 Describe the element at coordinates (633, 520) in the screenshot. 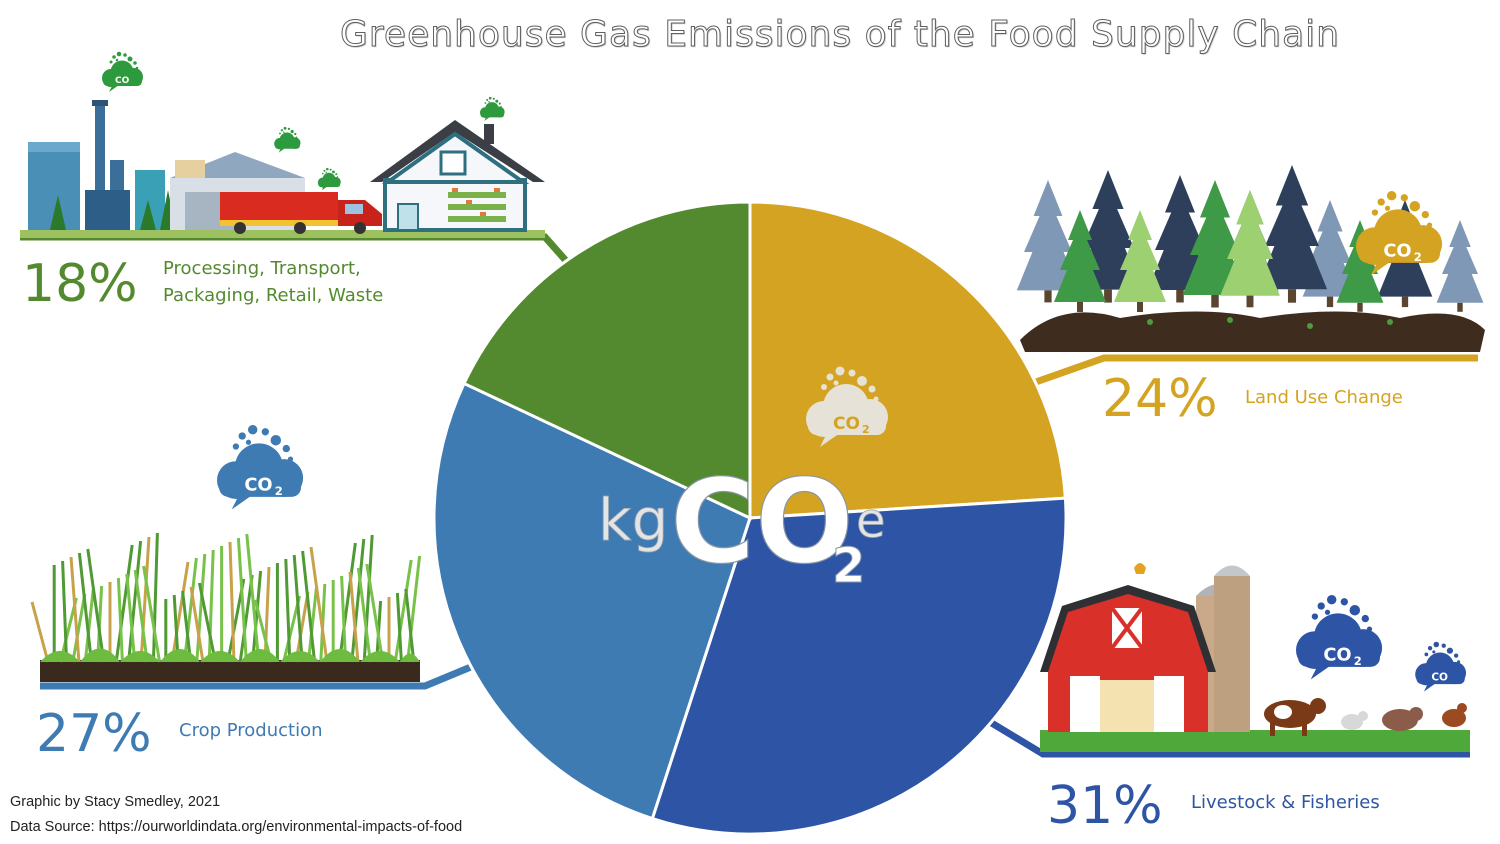

I see `center-prefix: kg` at that location.